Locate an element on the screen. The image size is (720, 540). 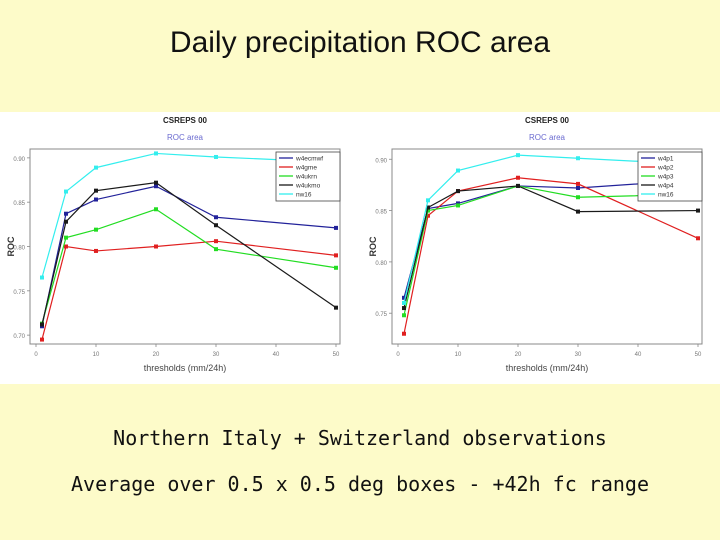
legend-label: w4p1 is located at coordinates (665, 159).